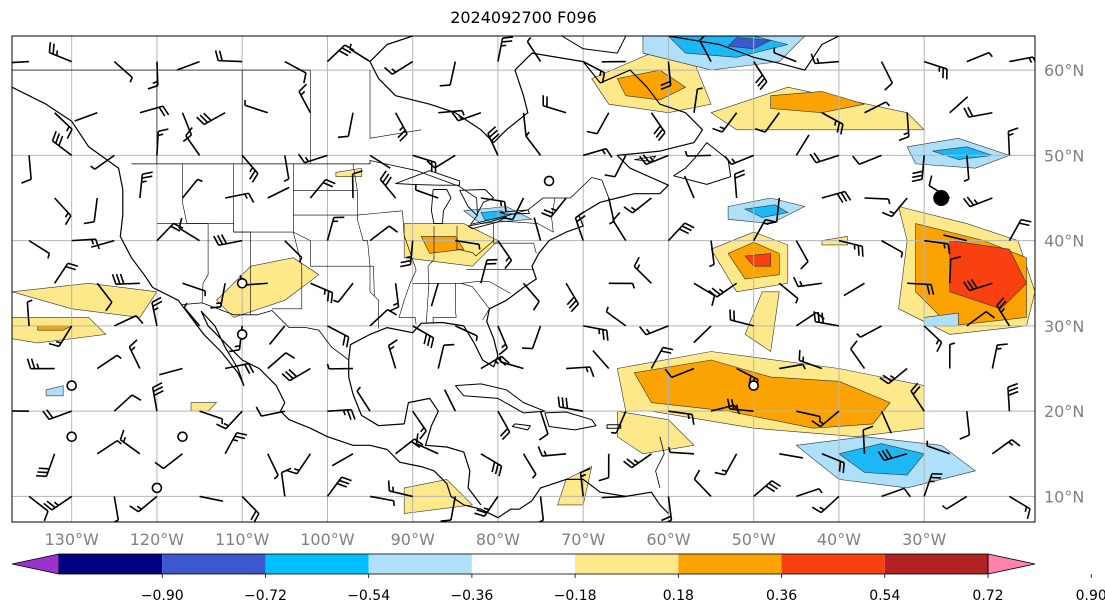 This screenshot has height=615, width=1105. What do you see at coordinates (1064, 155) in the screenshot?
I see `y-tick-label: 50°N` at bounding box center [1064, 155].